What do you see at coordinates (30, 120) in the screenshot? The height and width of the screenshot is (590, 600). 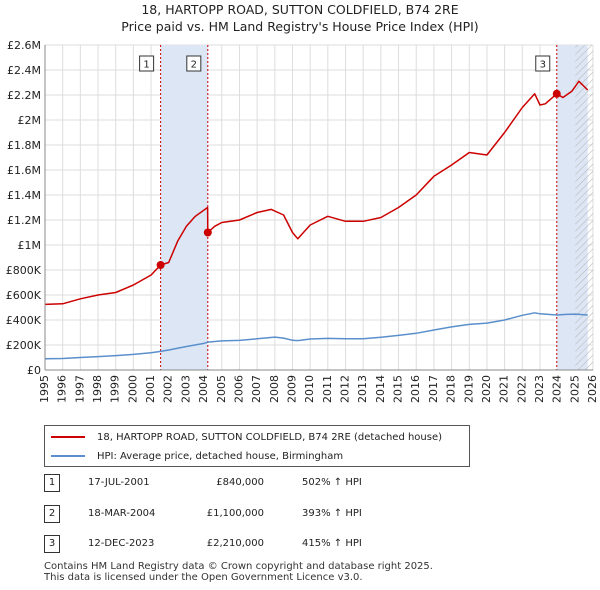 I see `y-tick-label: £2M` at bounding box center [30, 120].